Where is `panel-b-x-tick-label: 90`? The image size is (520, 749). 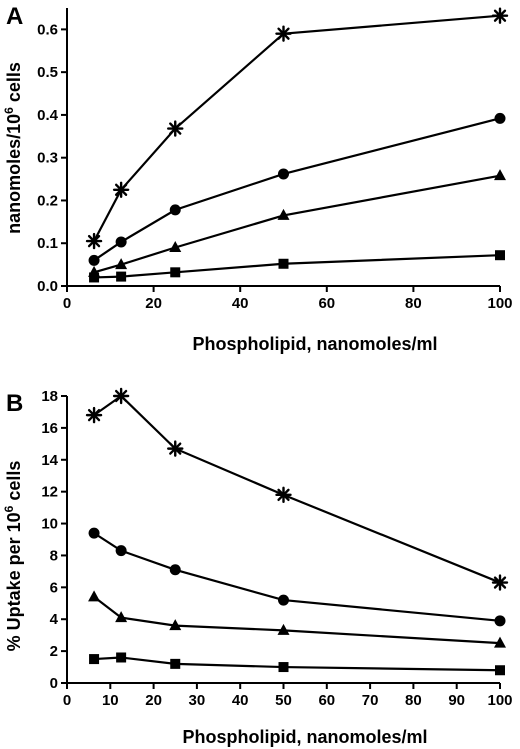 panel-b-x-tick-label: 90 is located at coordinates (456, 700).